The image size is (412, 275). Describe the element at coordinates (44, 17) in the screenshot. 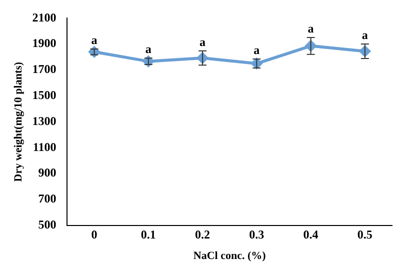

I see `y-tick-label: 2100` at that location.